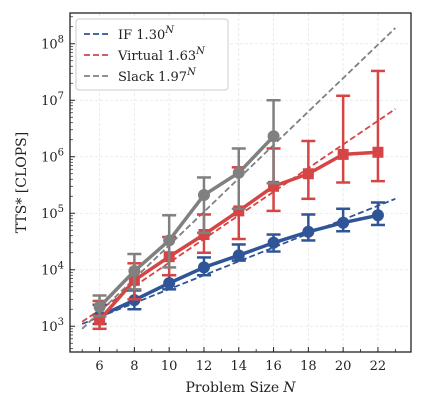  I want to click on x-axis-label-text: Problem Size, so click(233, 388).